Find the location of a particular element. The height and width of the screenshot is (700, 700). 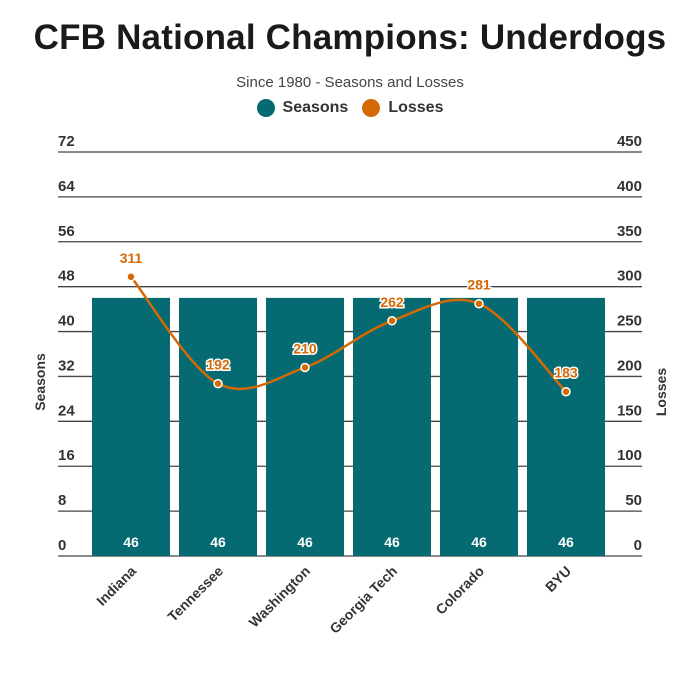

y2-axis-title: Losses is located at coordinates (661, 392).